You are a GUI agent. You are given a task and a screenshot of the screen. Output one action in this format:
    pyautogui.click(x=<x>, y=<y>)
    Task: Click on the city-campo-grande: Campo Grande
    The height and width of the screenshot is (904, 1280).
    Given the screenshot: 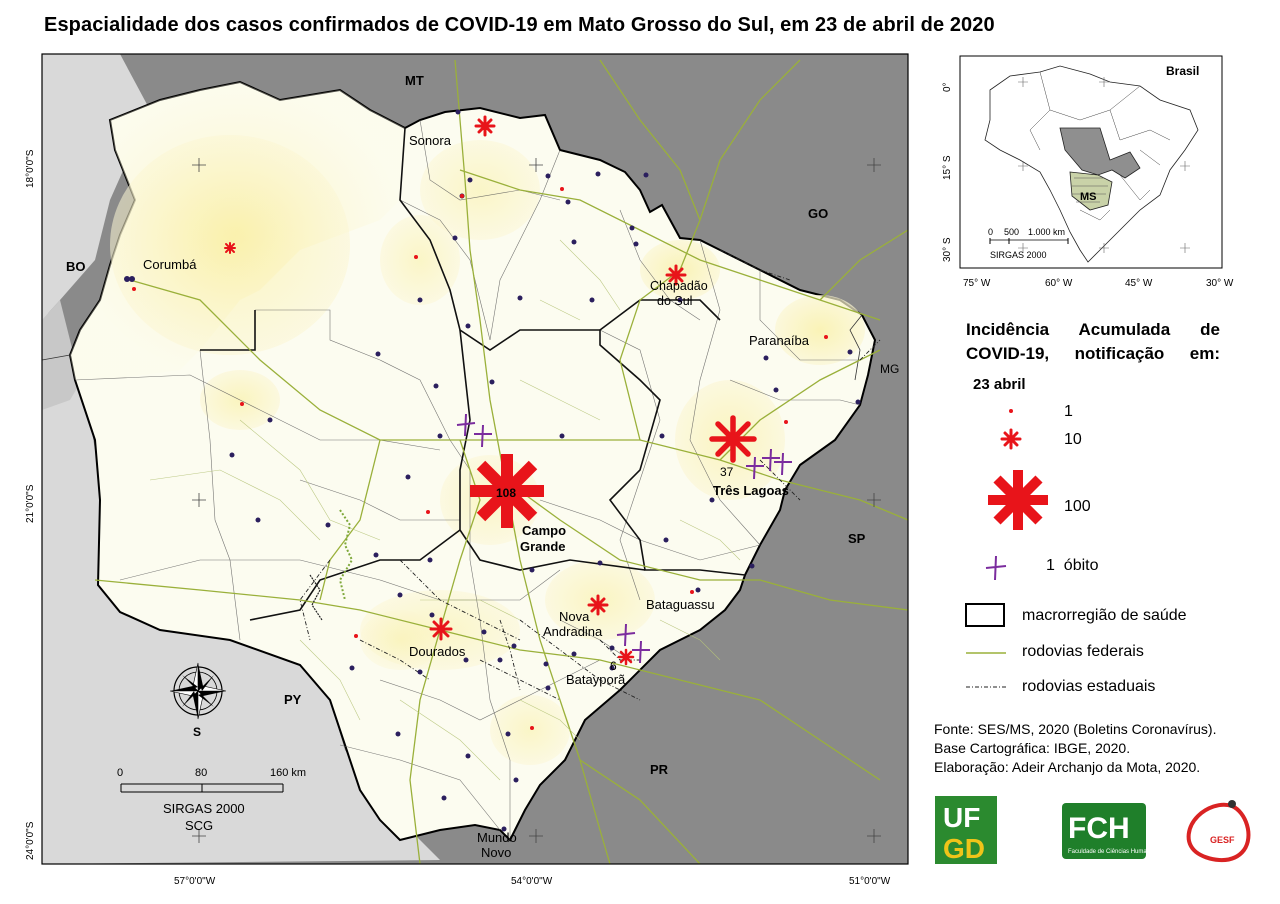 What is the action you would take?
    pyautogui.click(x=543, y=538)
    